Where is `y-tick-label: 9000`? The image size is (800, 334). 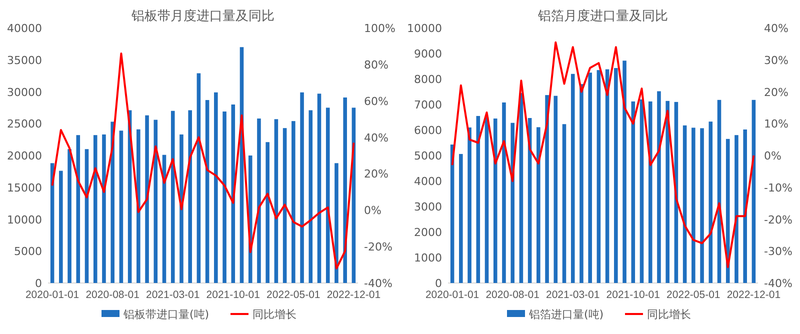
y-tick-label: 9000 is located at coordinates (428, 54).